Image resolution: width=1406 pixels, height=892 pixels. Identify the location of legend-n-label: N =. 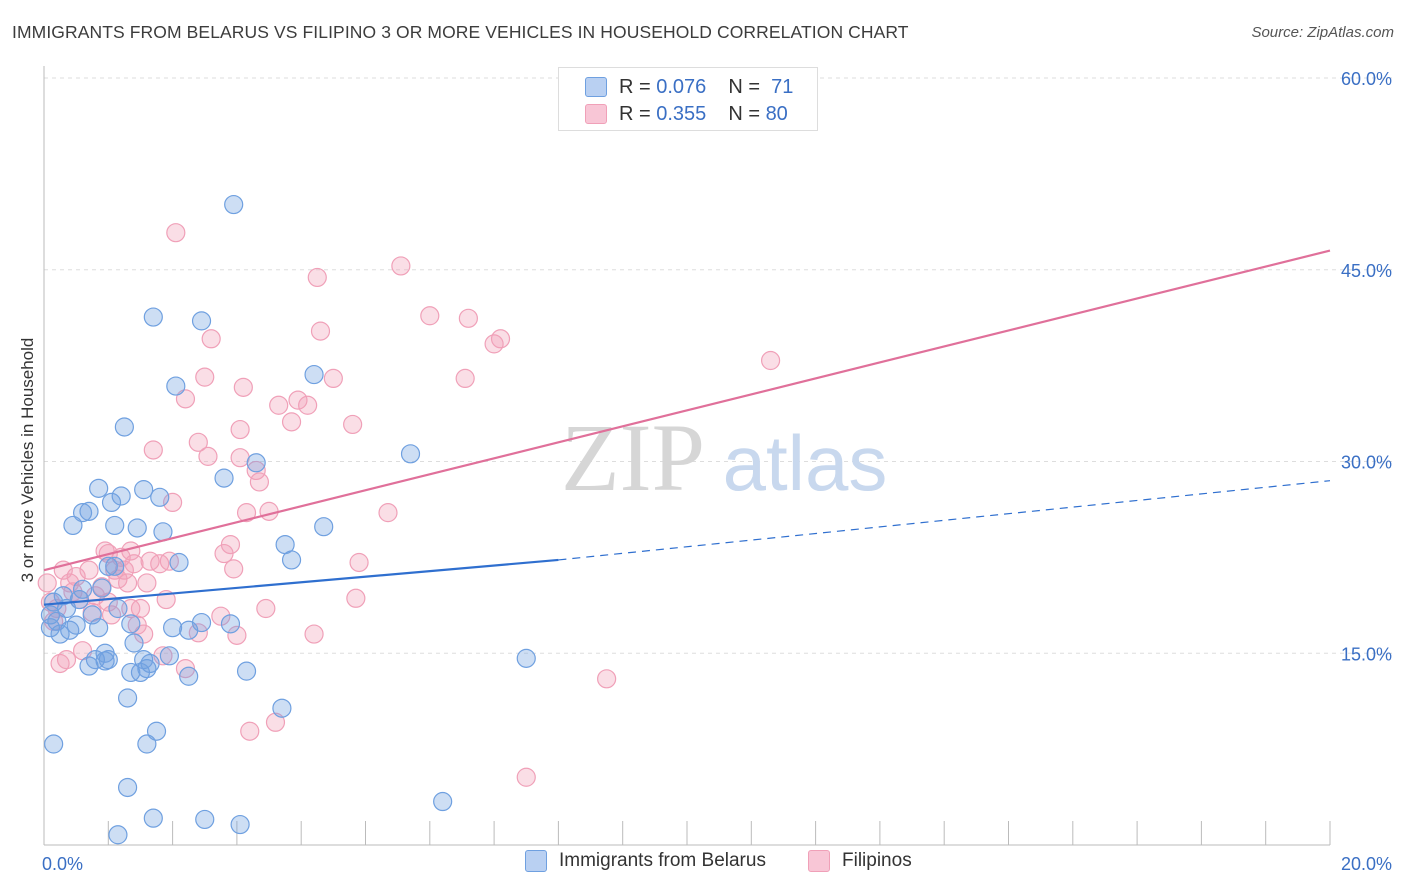
(744, 113).